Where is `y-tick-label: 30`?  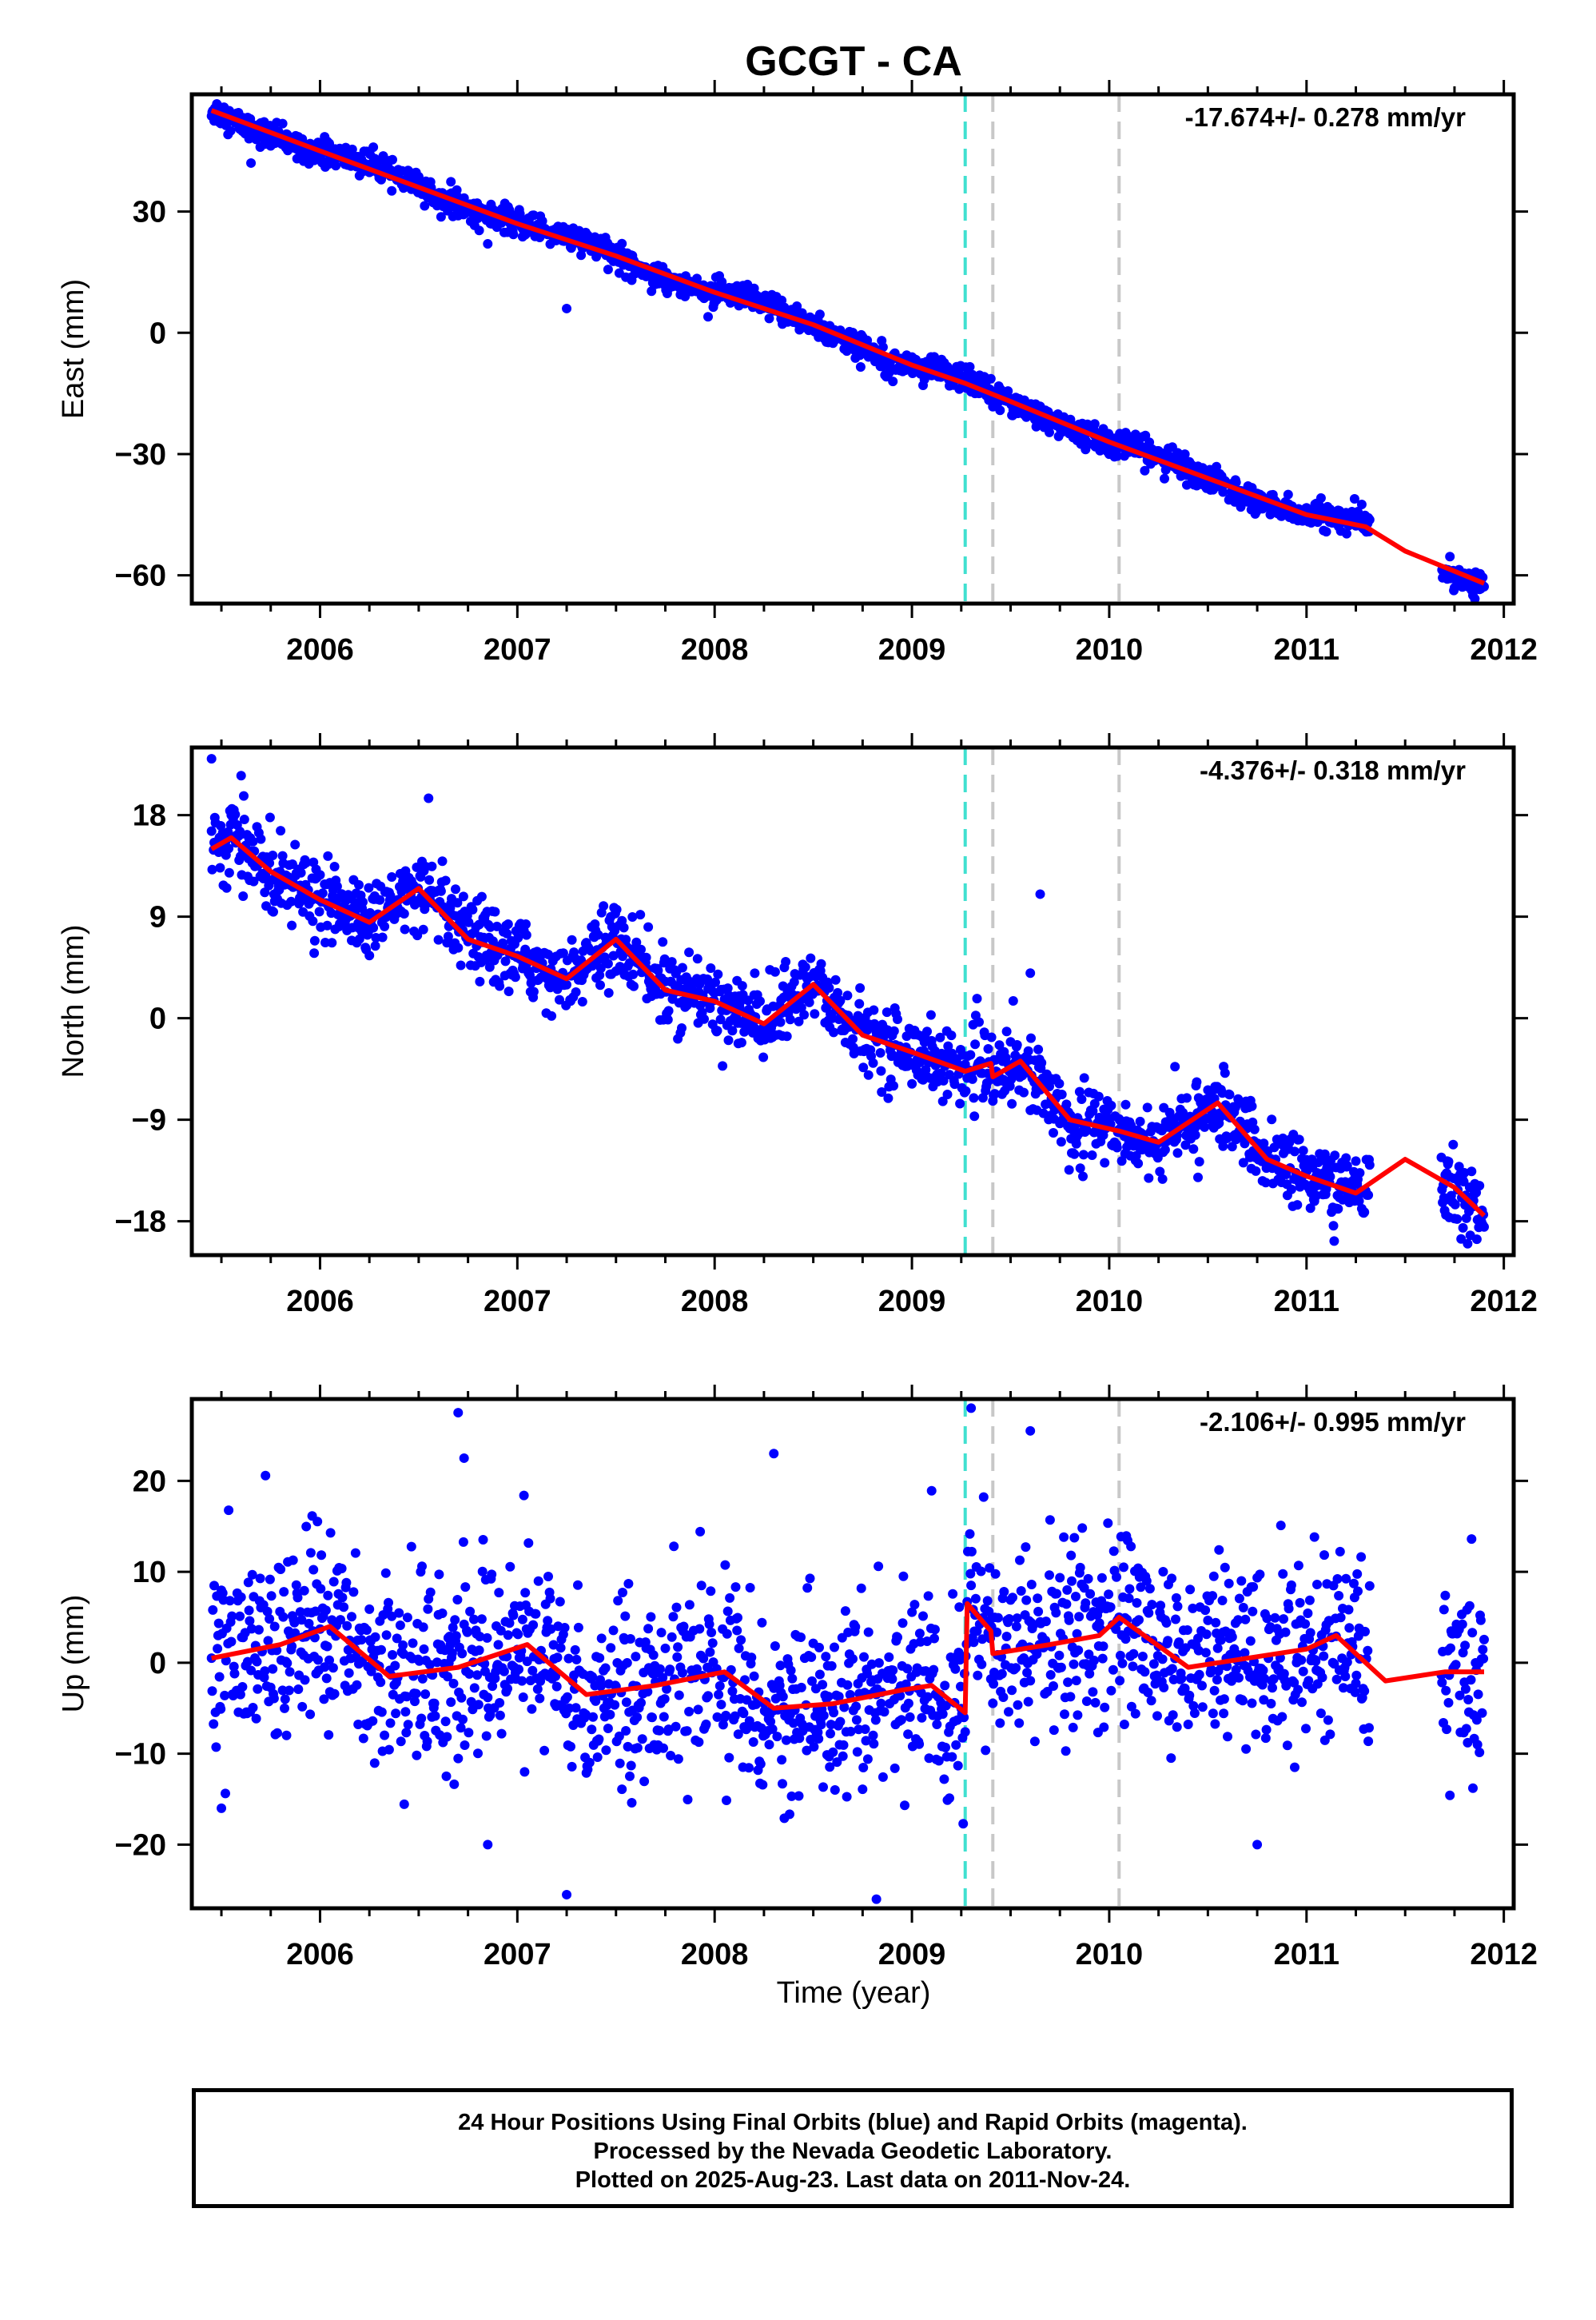
y-tick-label: 30 is located at coordinates (149, 212).